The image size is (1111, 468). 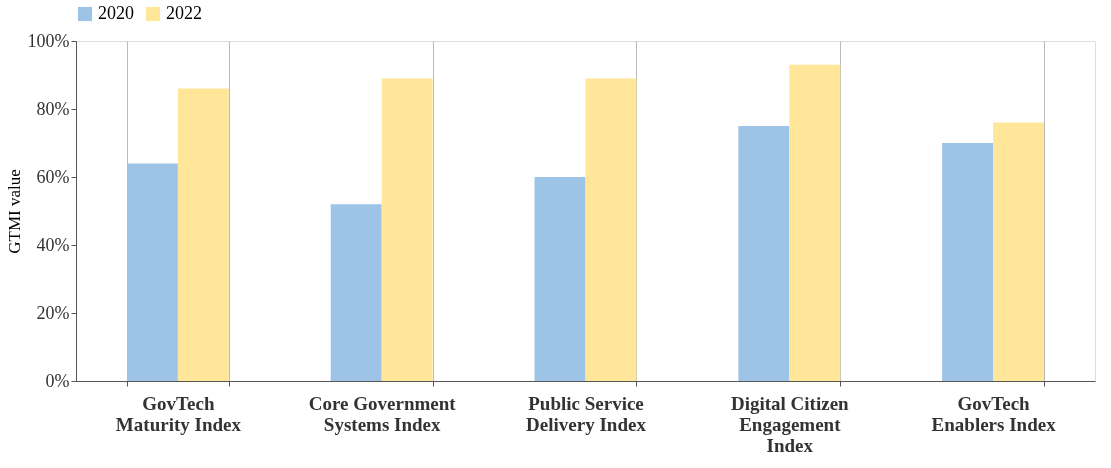 What do you see at coordinates (53, 244) in the screenshot?
I see `y-tick-label: 40%` at bounding box center [53, 244].